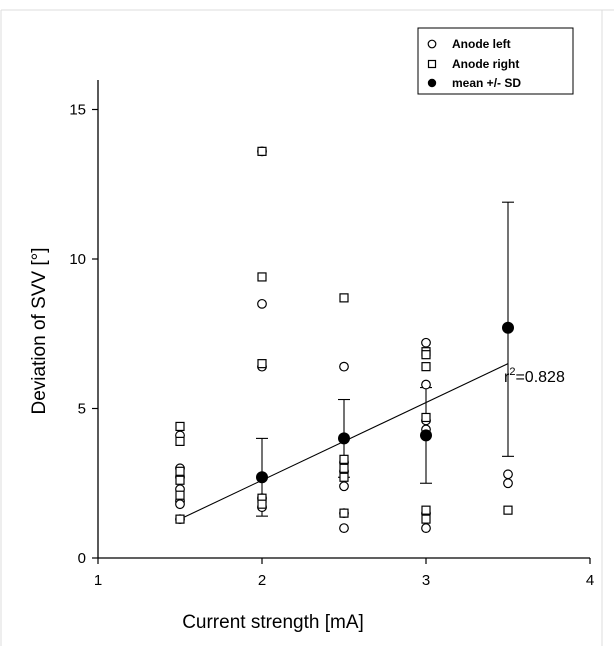 This screenshot has height=647, width=615. I want to click on legend-open-square-icon, so click(432, 64).